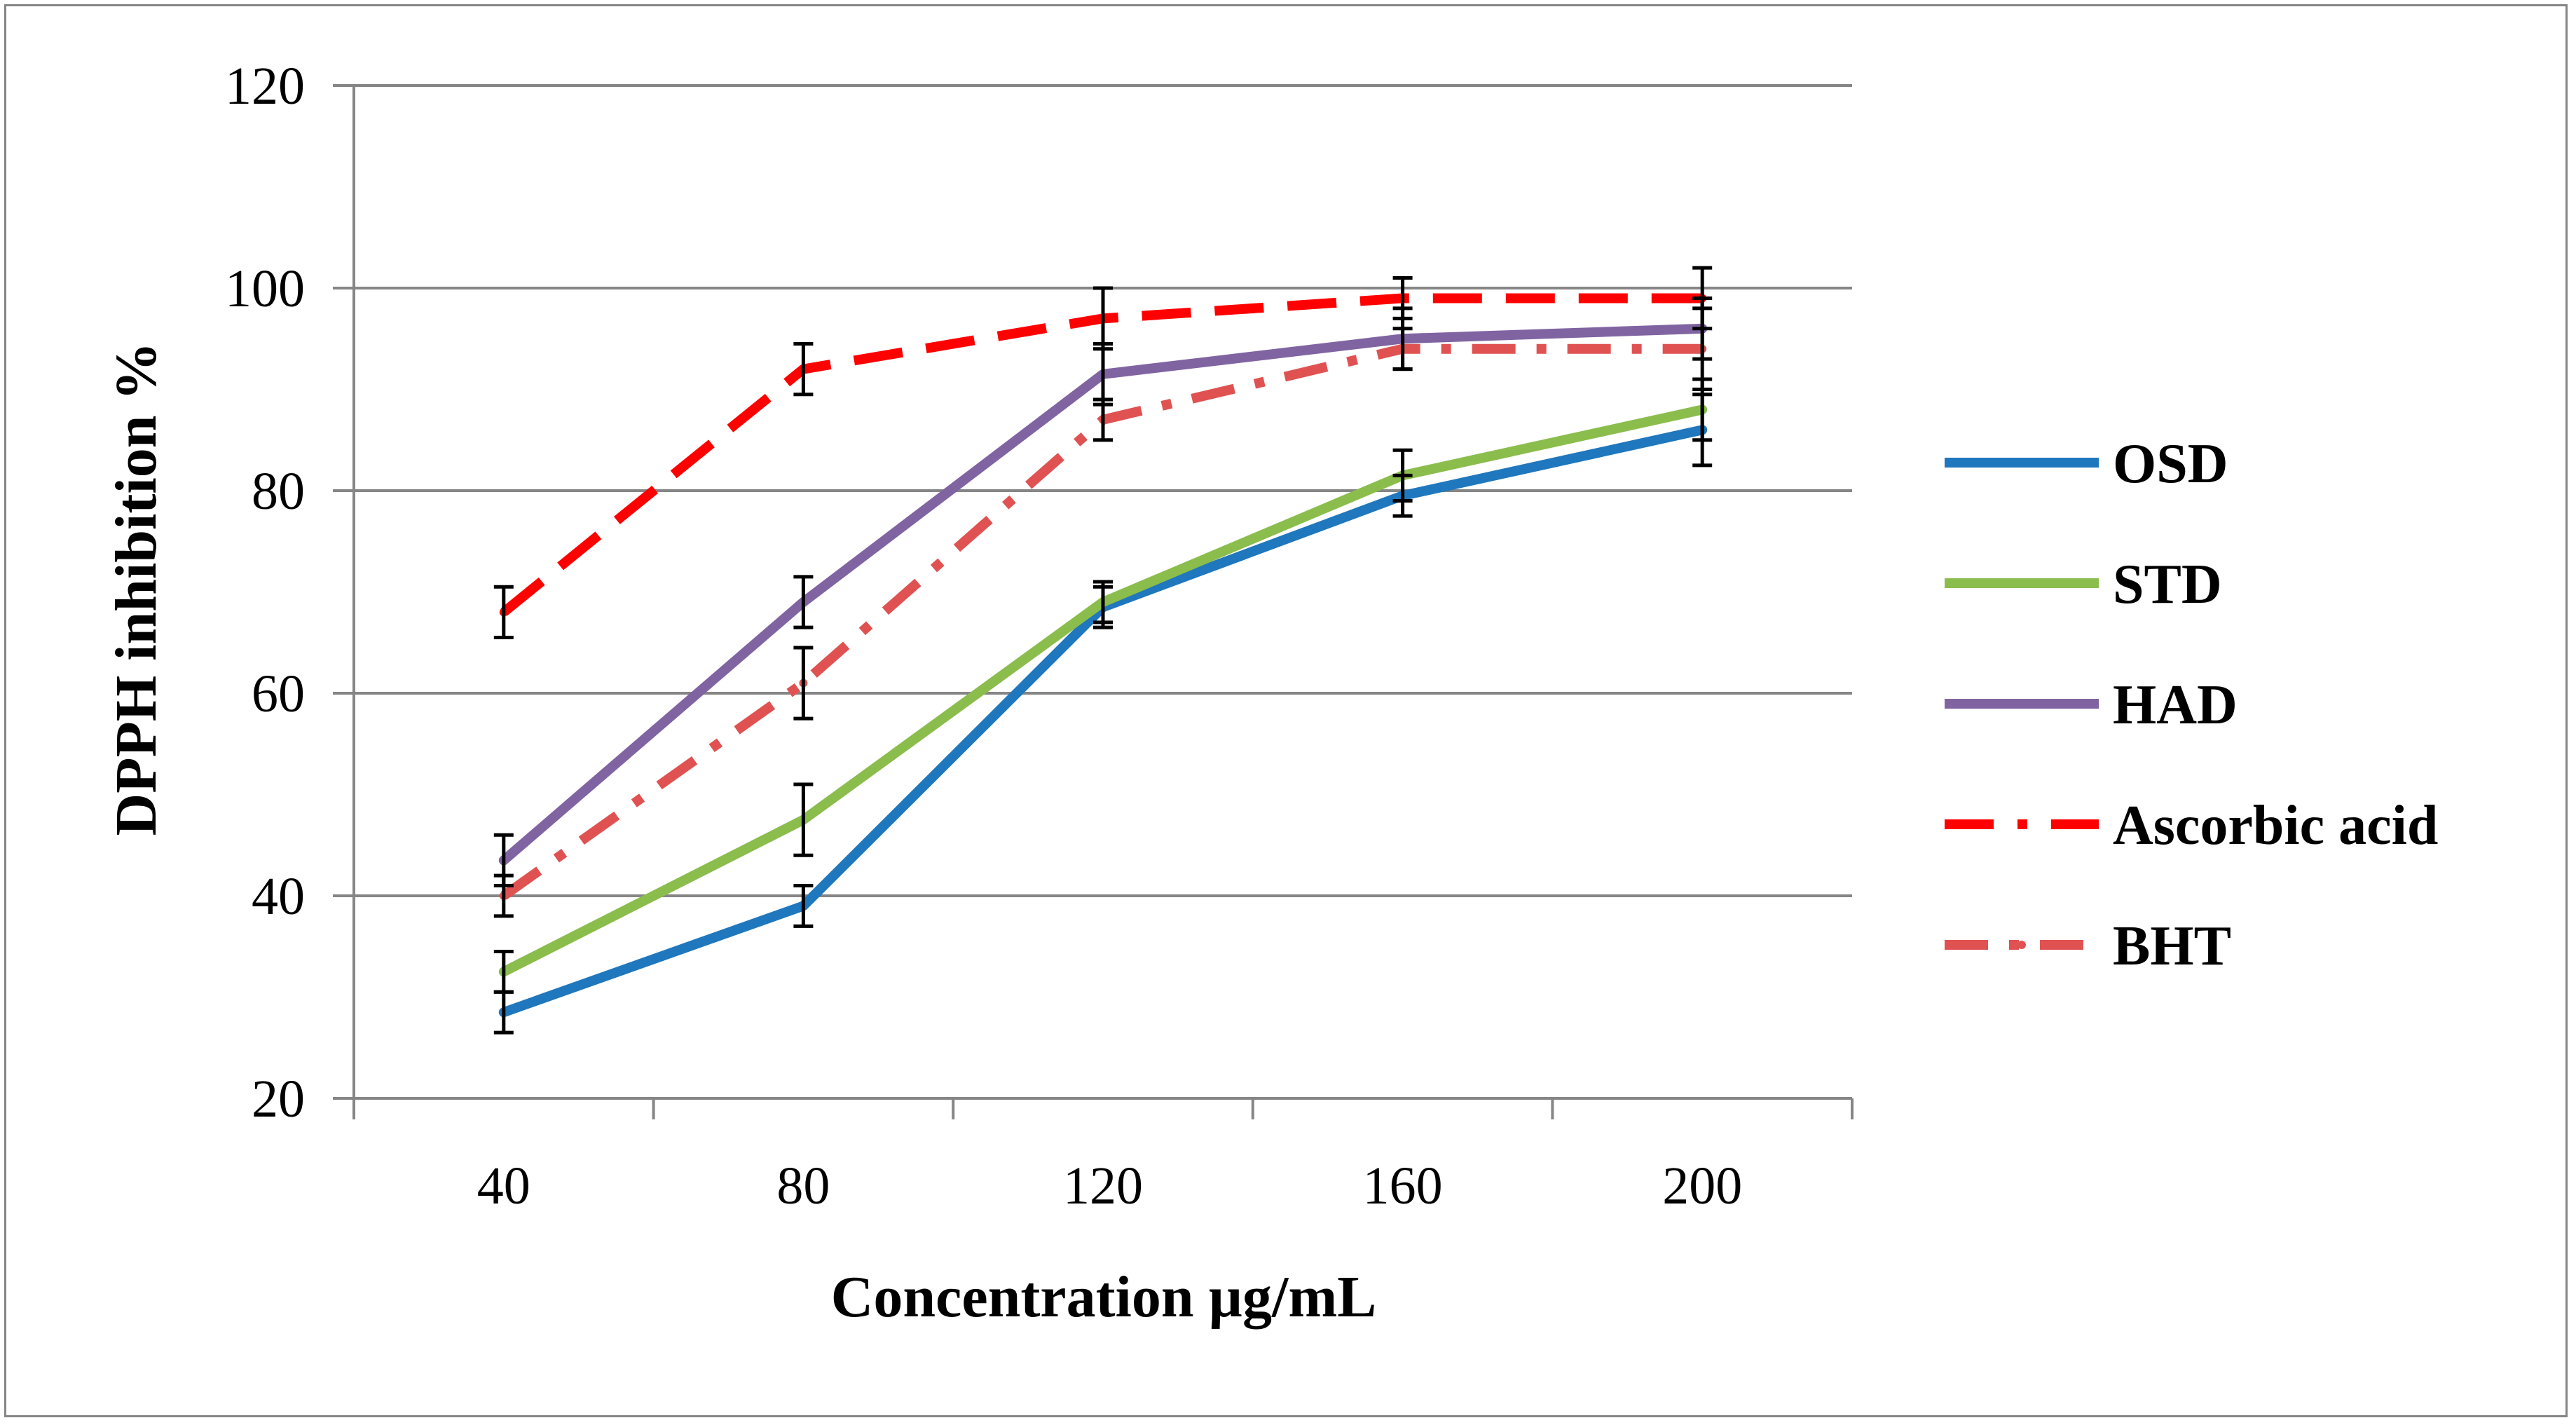 The height and width of the screenshot is (1425, 2576). What do you see at coordinates (503, 1186) in the screenshot?
I see `x-tick-label: 40` at bounding box center [503, 1186].